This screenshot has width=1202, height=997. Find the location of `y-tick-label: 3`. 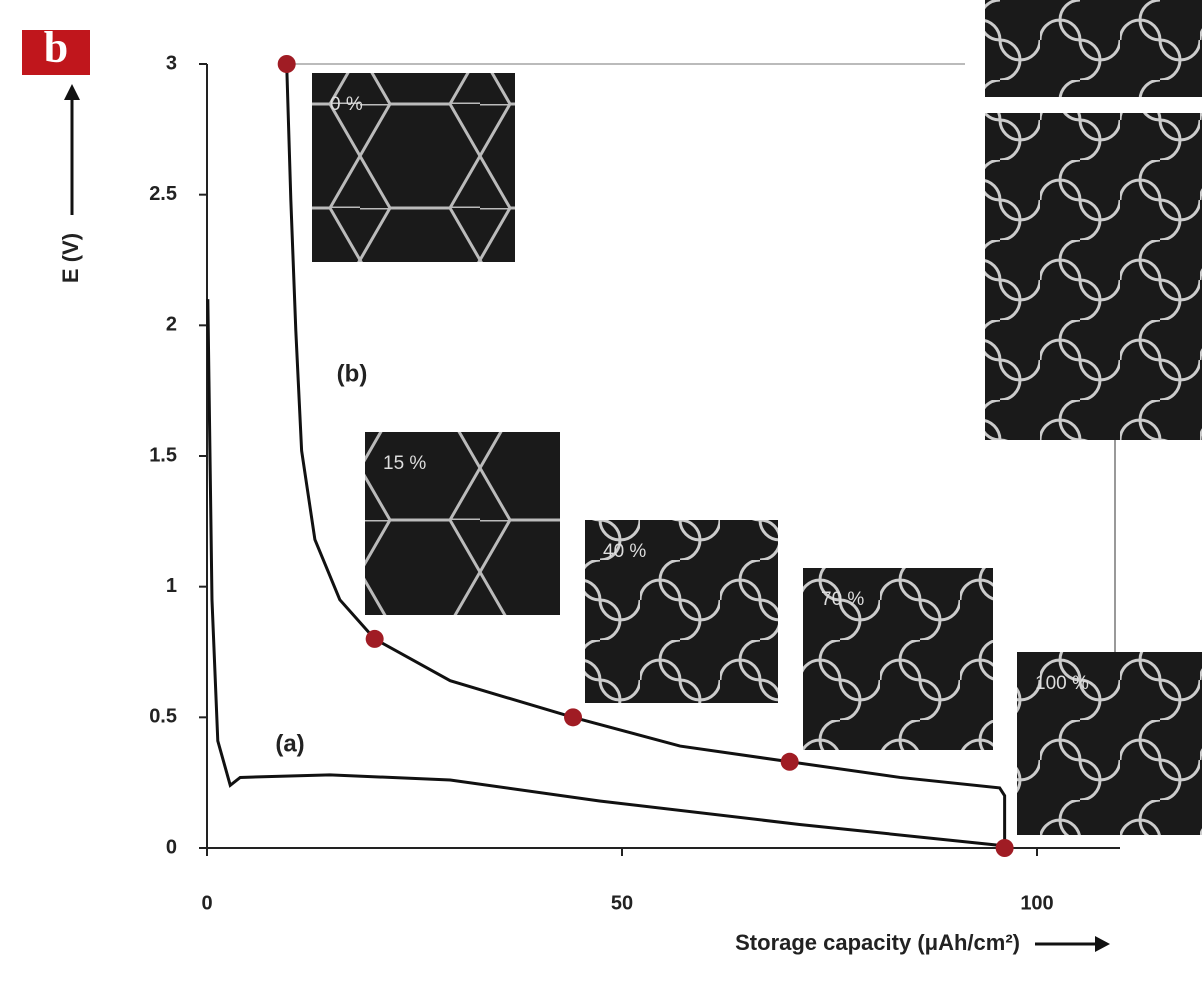

y-tick-label: 3 is located at coordinates (171, 63).